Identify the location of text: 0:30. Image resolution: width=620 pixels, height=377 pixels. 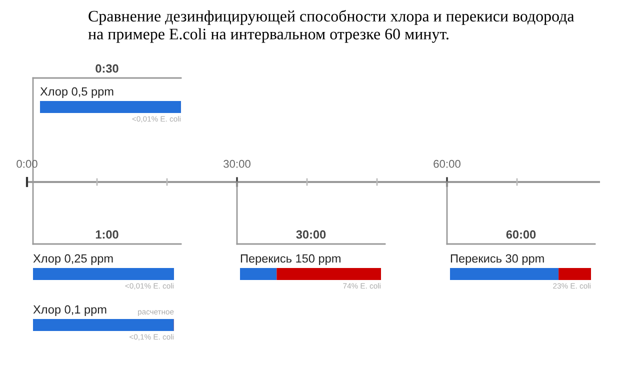
(107, 68).